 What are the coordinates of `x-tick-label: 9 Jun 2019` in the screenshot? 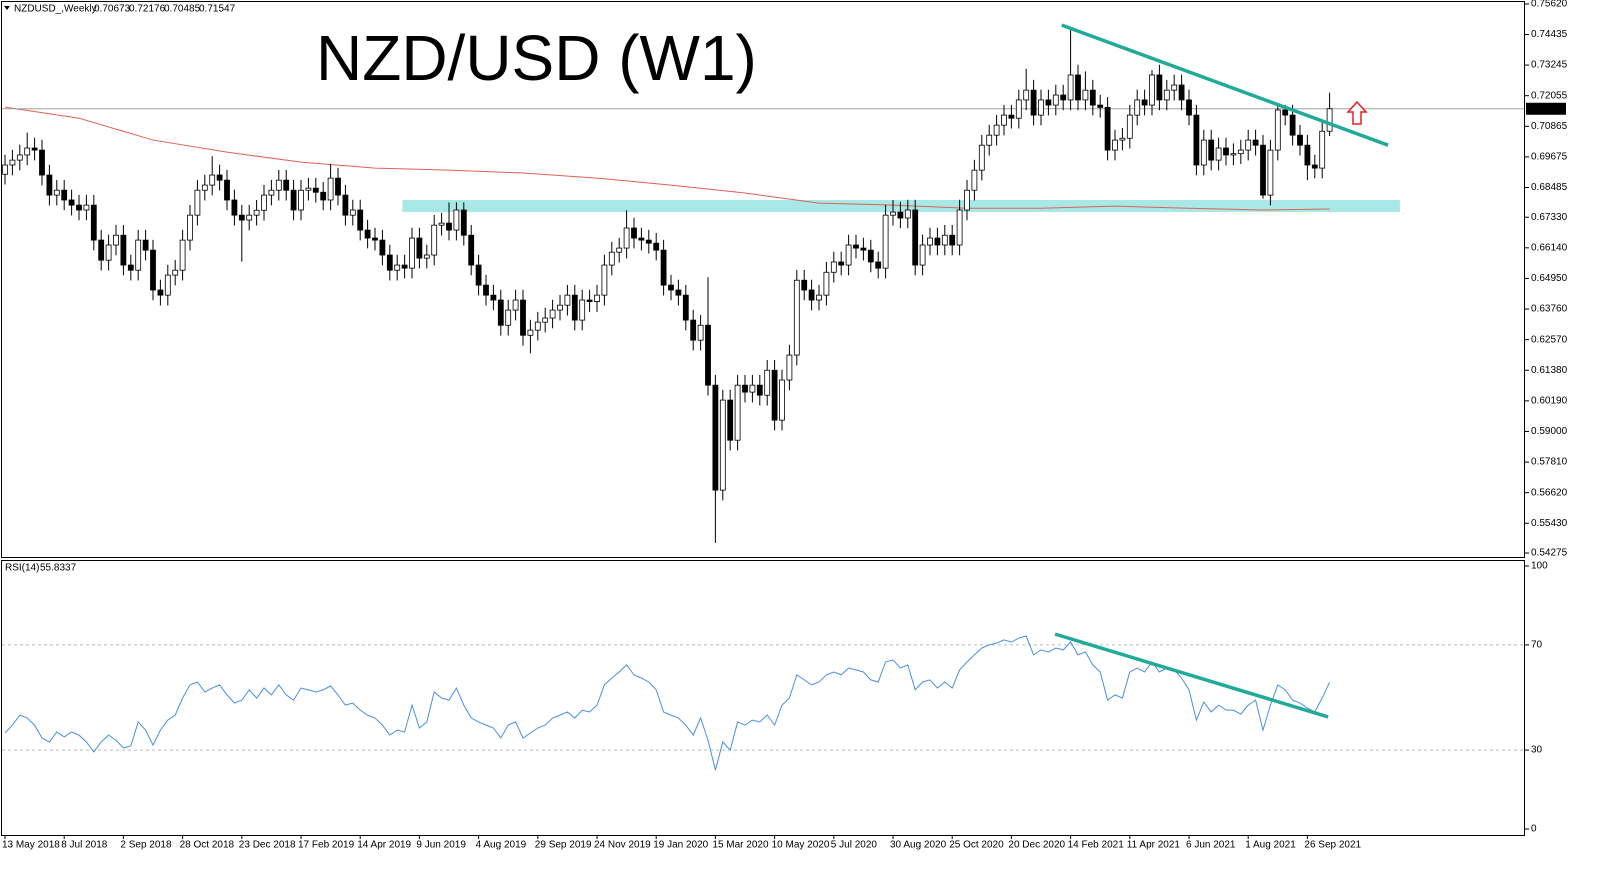 It's located at (441, 845).